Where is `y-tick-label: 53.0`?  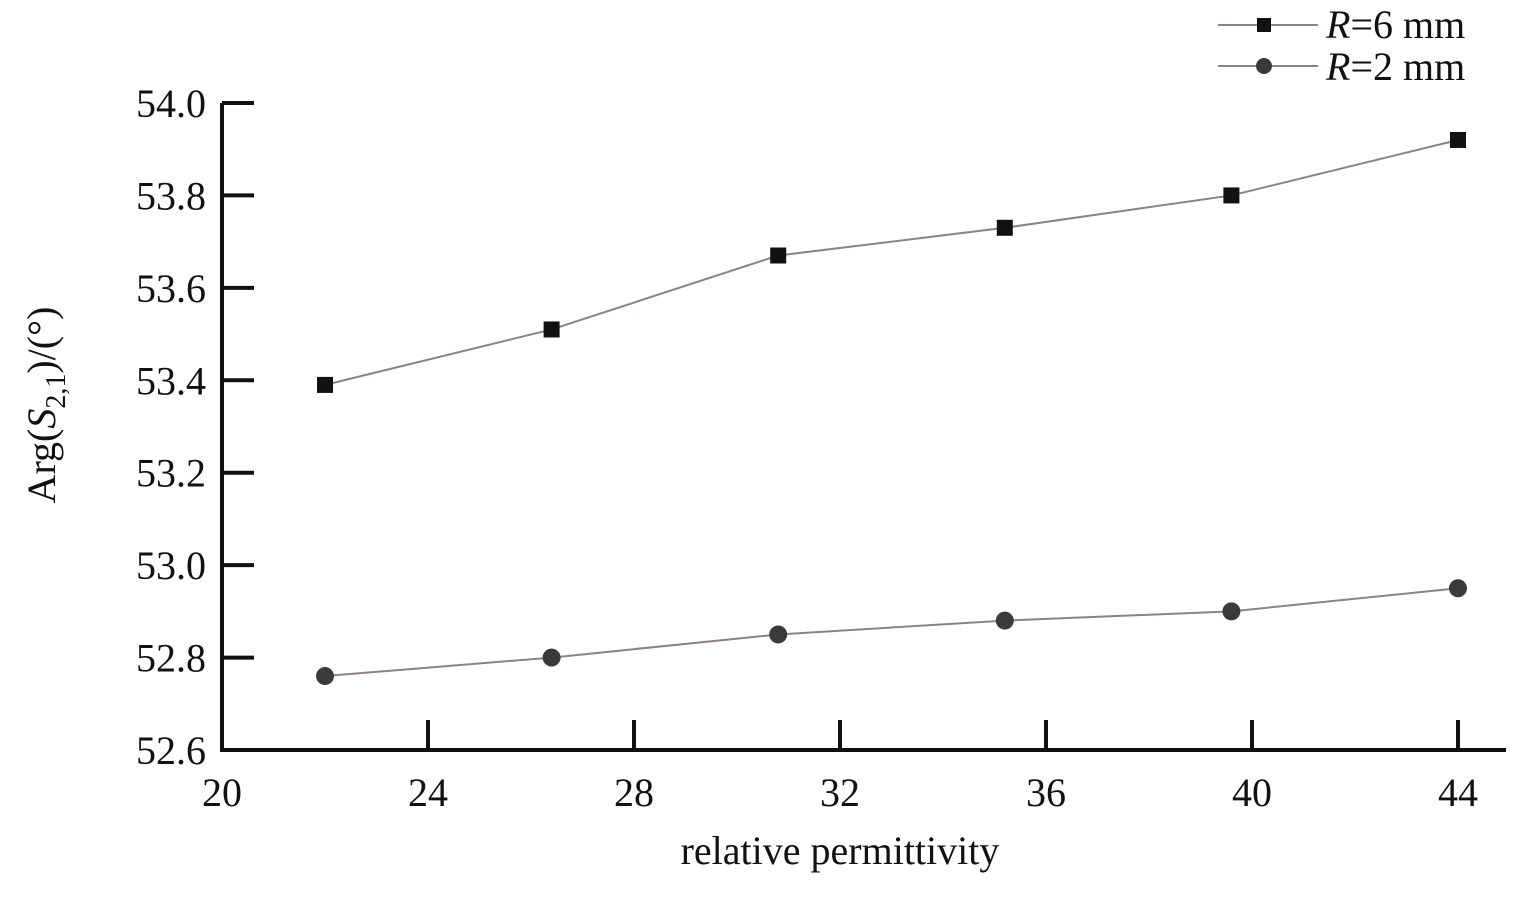 y-tick-label: 53.0 is located at coordinates (171, 565).